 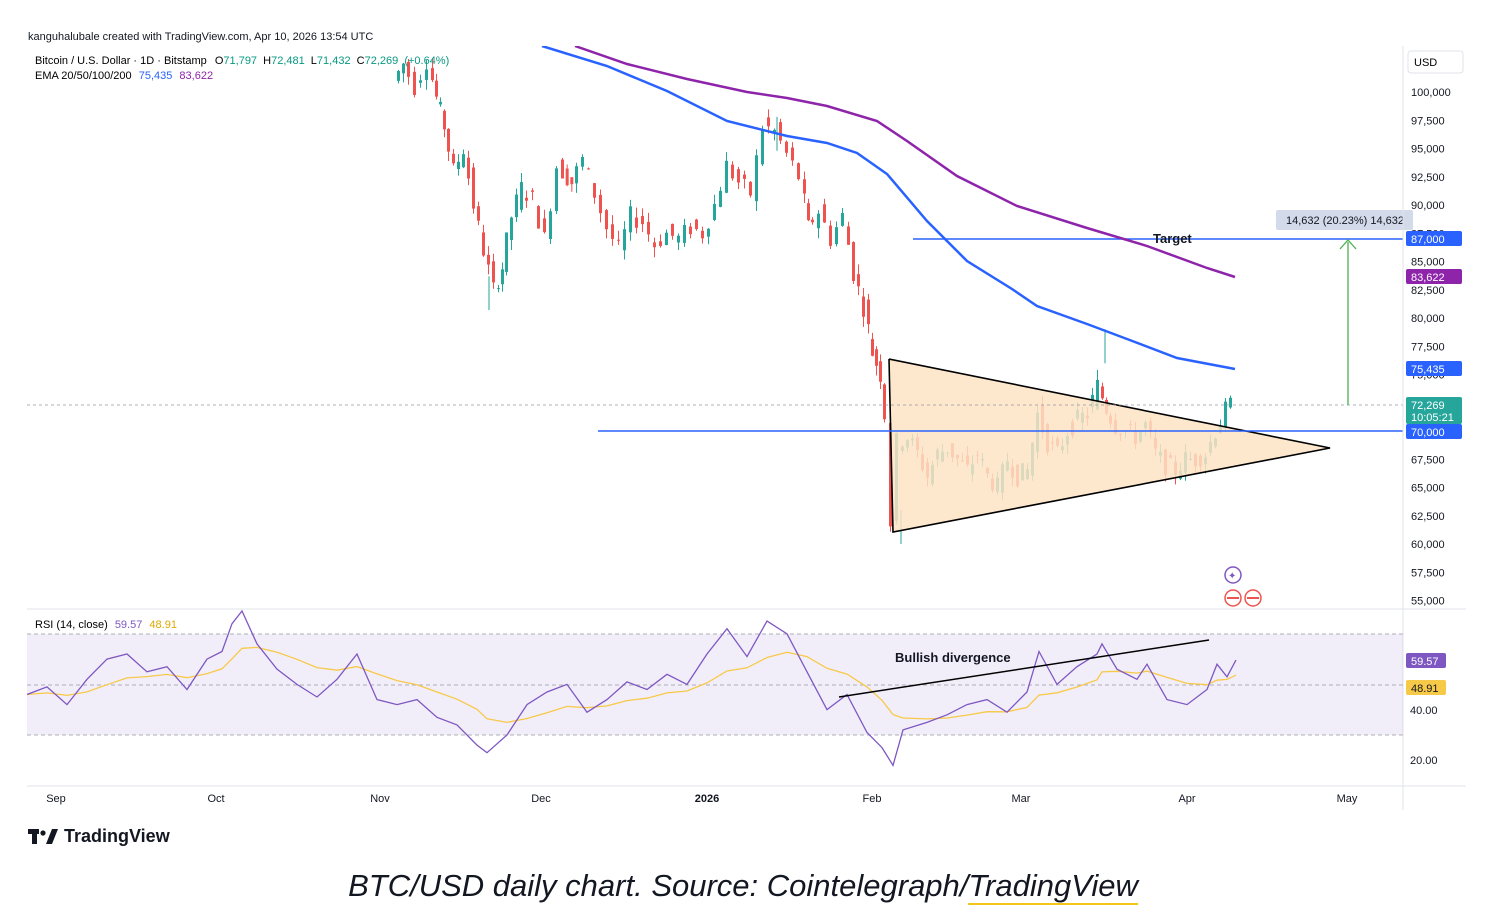 I want to click on tradingview-logo-text: TradingView, so click(x=117, y=836).